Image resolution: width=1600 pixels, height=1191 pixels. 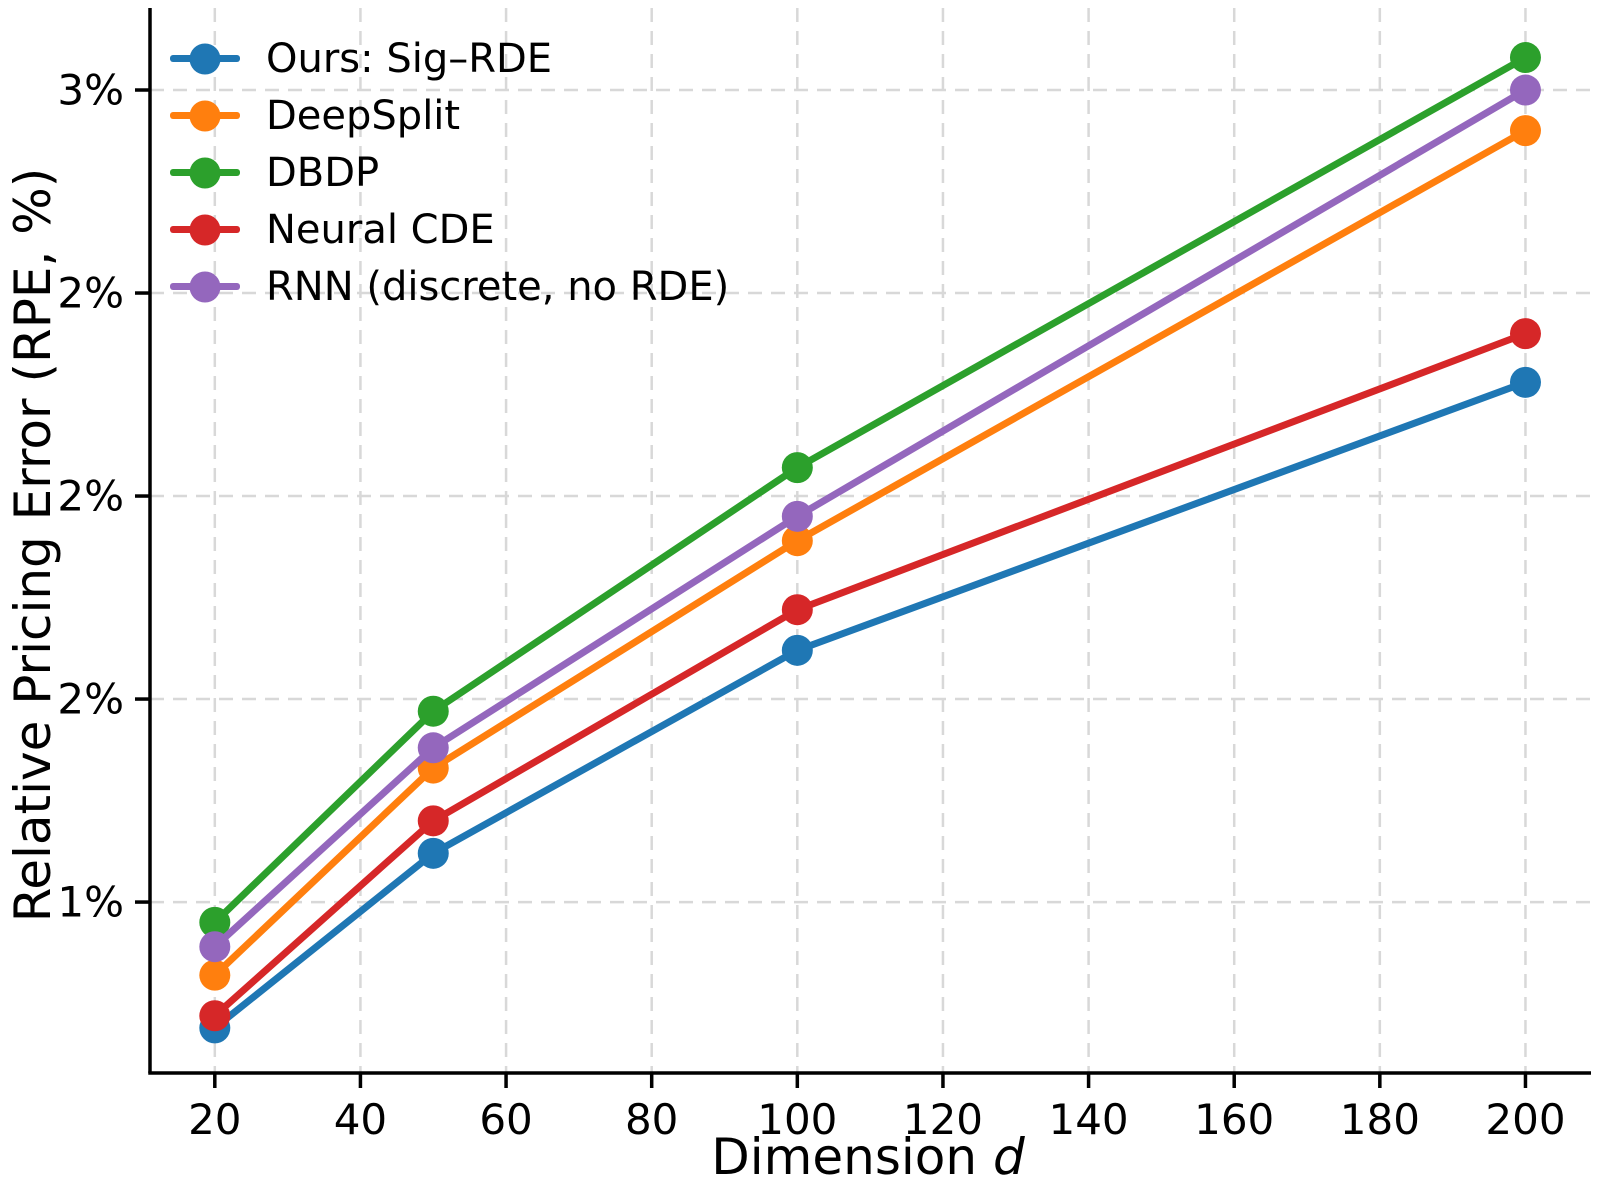 What do you see at coordinates (1380, 1119) in the screenshot?
I see `x-tick-label: 180` at bounding box center [1380, 1119].